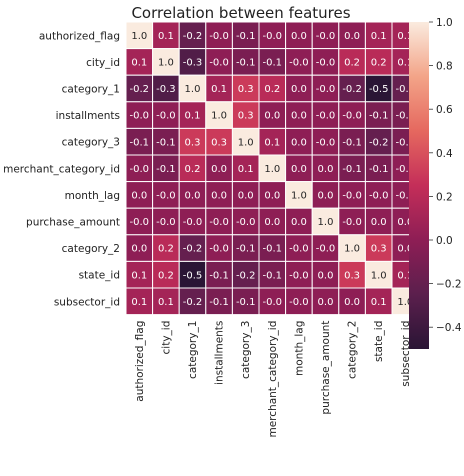 Image resolution: width=464 pixels, height=476 pixels. What do you see at coordinates (326, 89) in the screenshot?
I see `heatmap-cell-value-2-7: -0.0` at bounding box center [326, 89].